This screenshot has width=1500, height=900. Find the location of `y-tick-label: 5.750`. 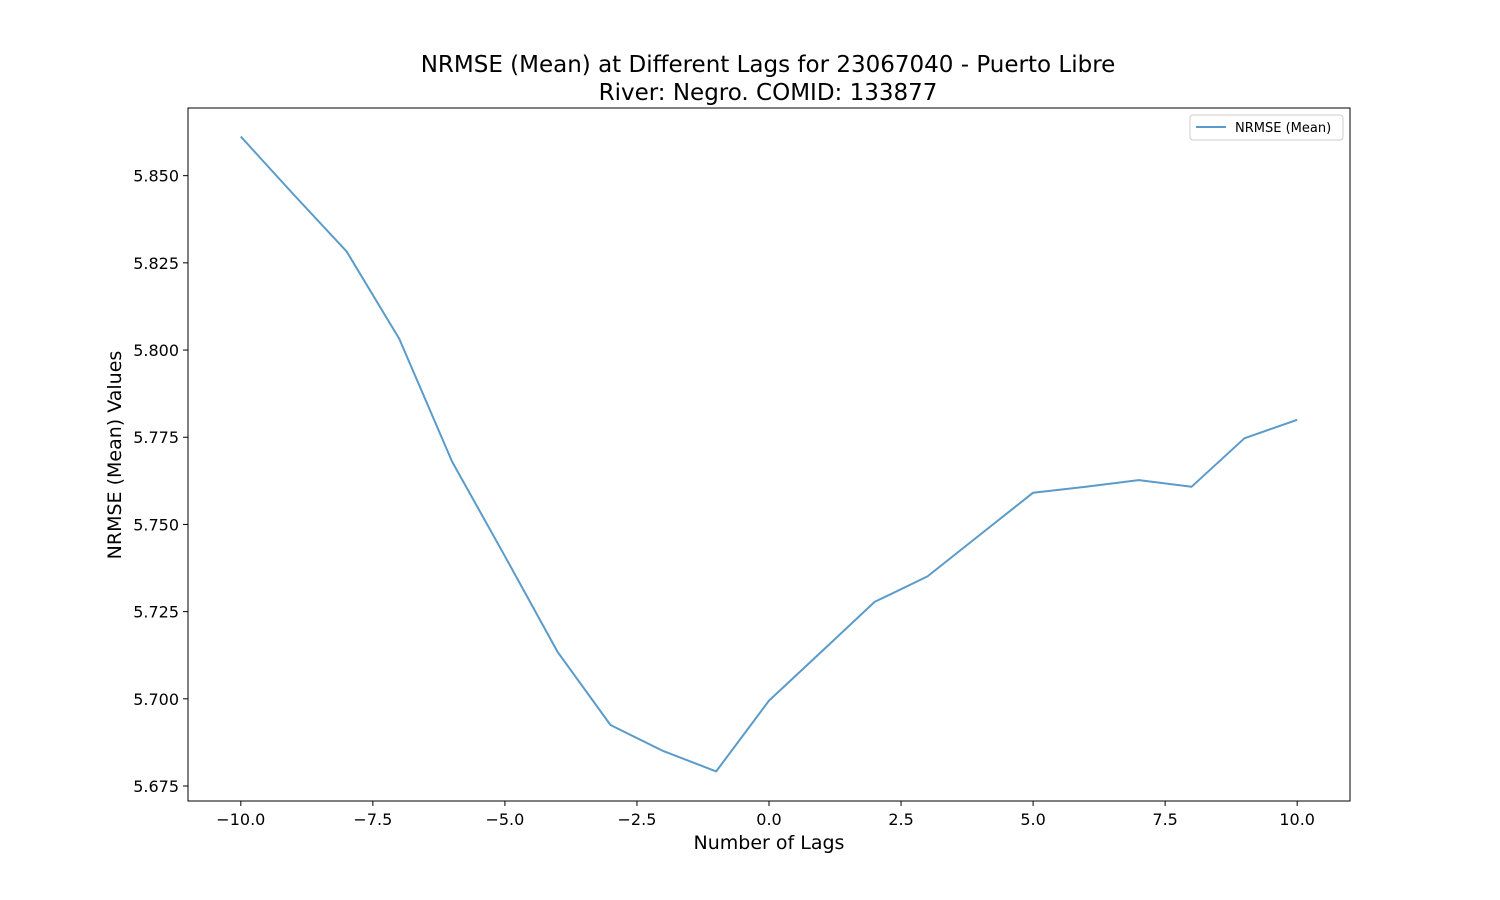

y-tick-label: 5.750 is located at coordinates (156, 524).